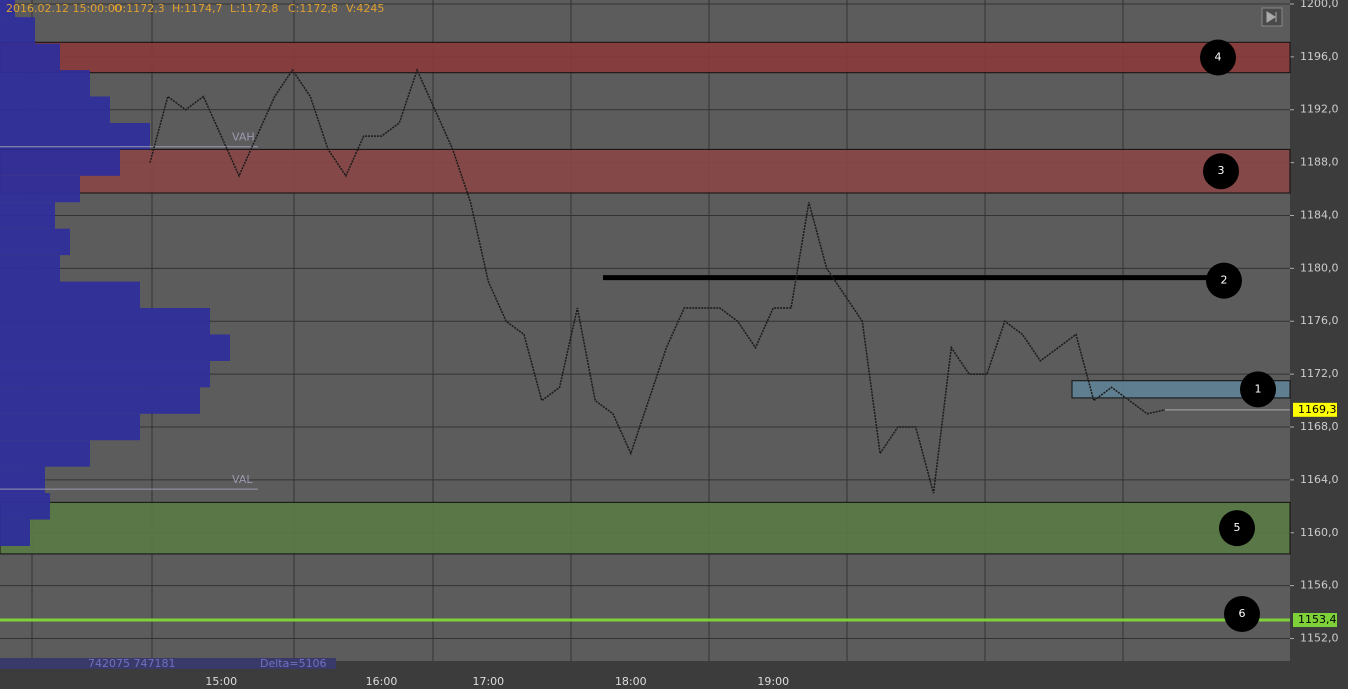  Describe the element at coordinates (1319, 109) in the screenshot. I see `y-tick-label: 1192,0` at that location.